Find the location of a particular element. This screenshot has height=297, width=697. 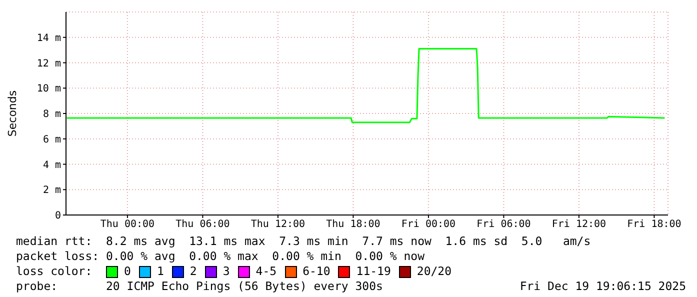

legend-label: 20/20 is located at coordinates (434, 271).